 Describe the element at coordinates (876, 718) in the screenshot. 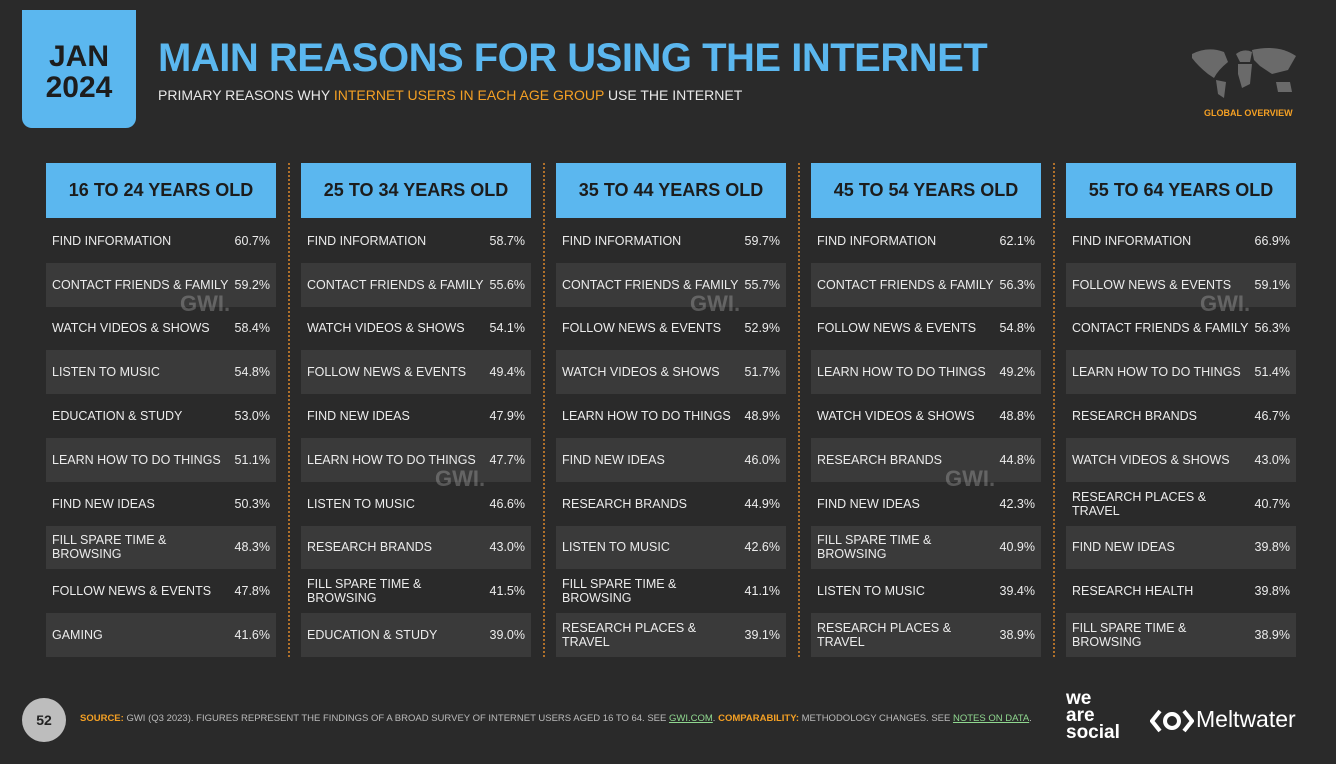

I see `comparability-text: METHODOLOGY CHANGES. SEE` at that location.